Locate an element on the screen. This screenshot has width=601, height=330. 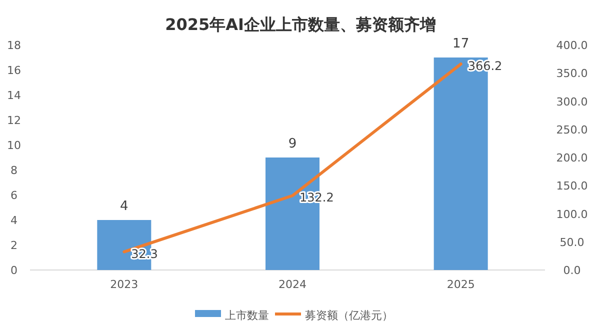
y-tick-label: 18 is located at coordinates (14, 45).